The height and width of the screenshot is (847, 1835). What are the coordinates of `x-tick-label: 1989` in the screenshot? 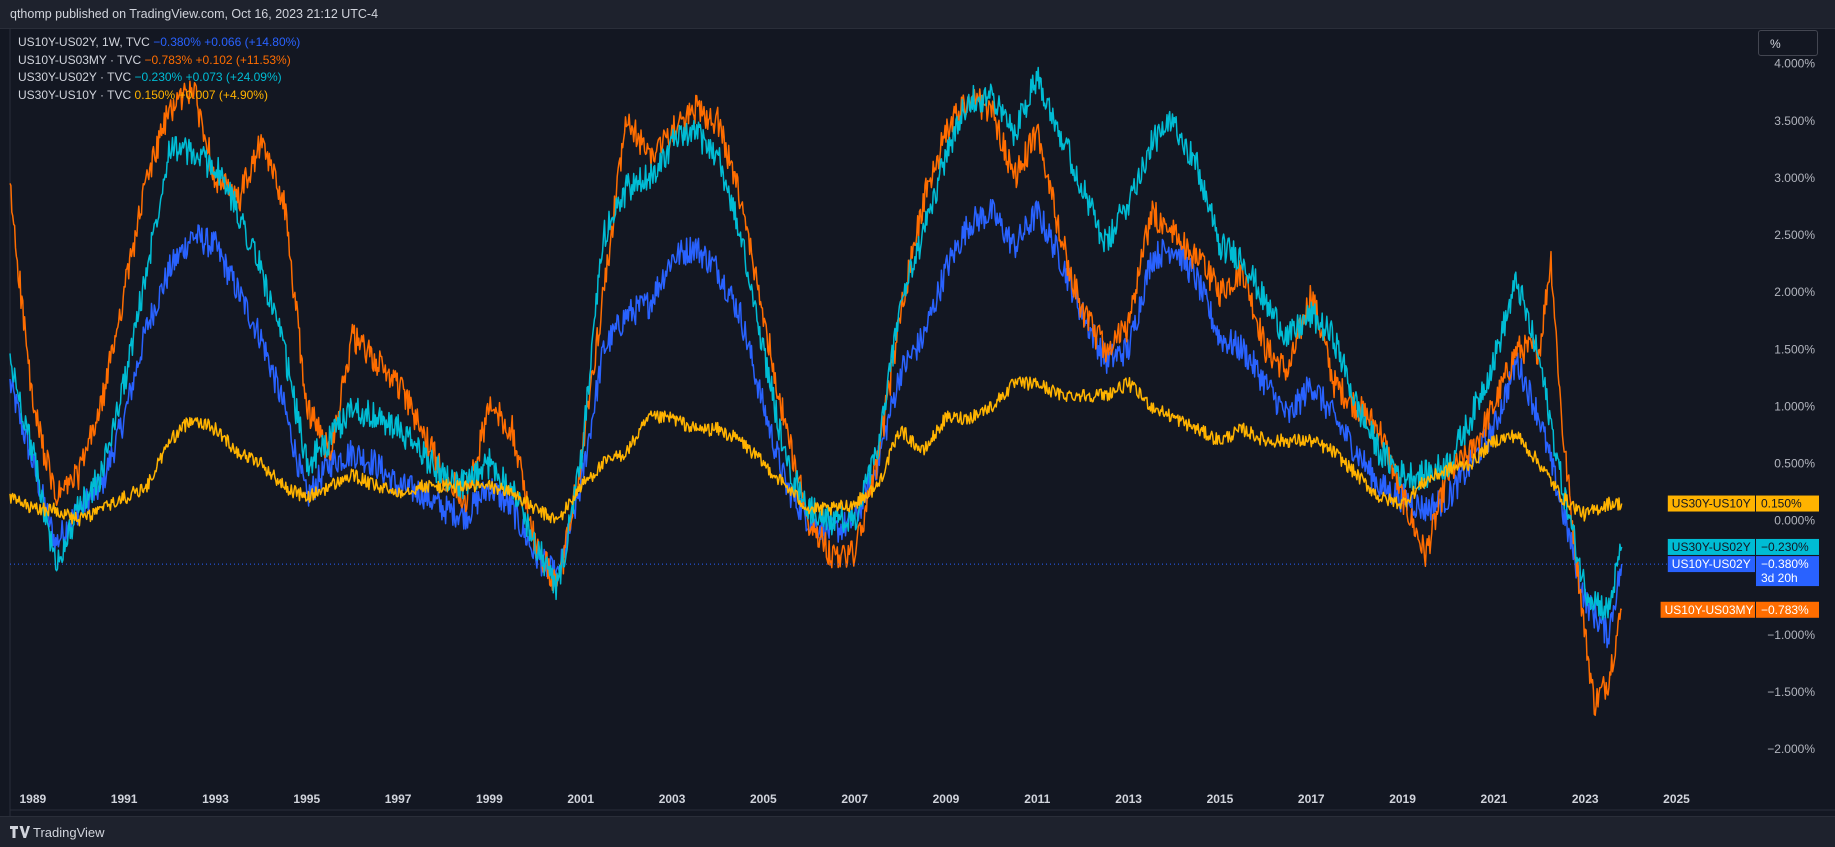 It's located at (32, 799).